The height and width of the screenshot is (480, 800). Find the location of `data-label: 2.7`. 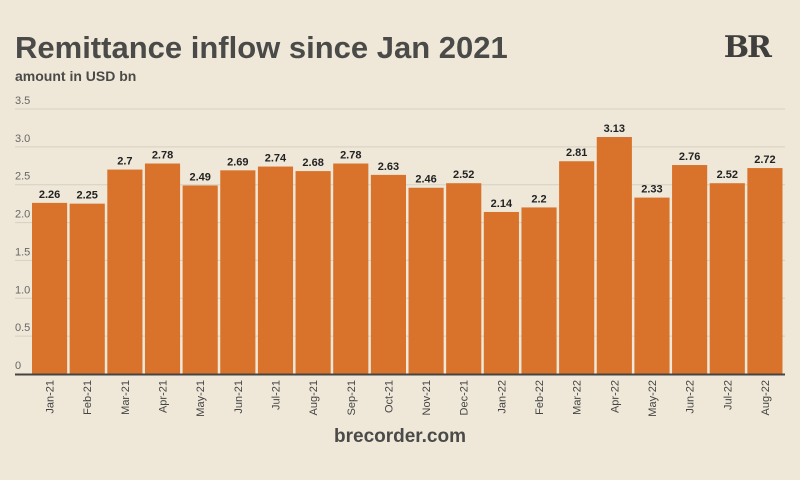

data-label: 2.7 is located at coordinates (124, 162).